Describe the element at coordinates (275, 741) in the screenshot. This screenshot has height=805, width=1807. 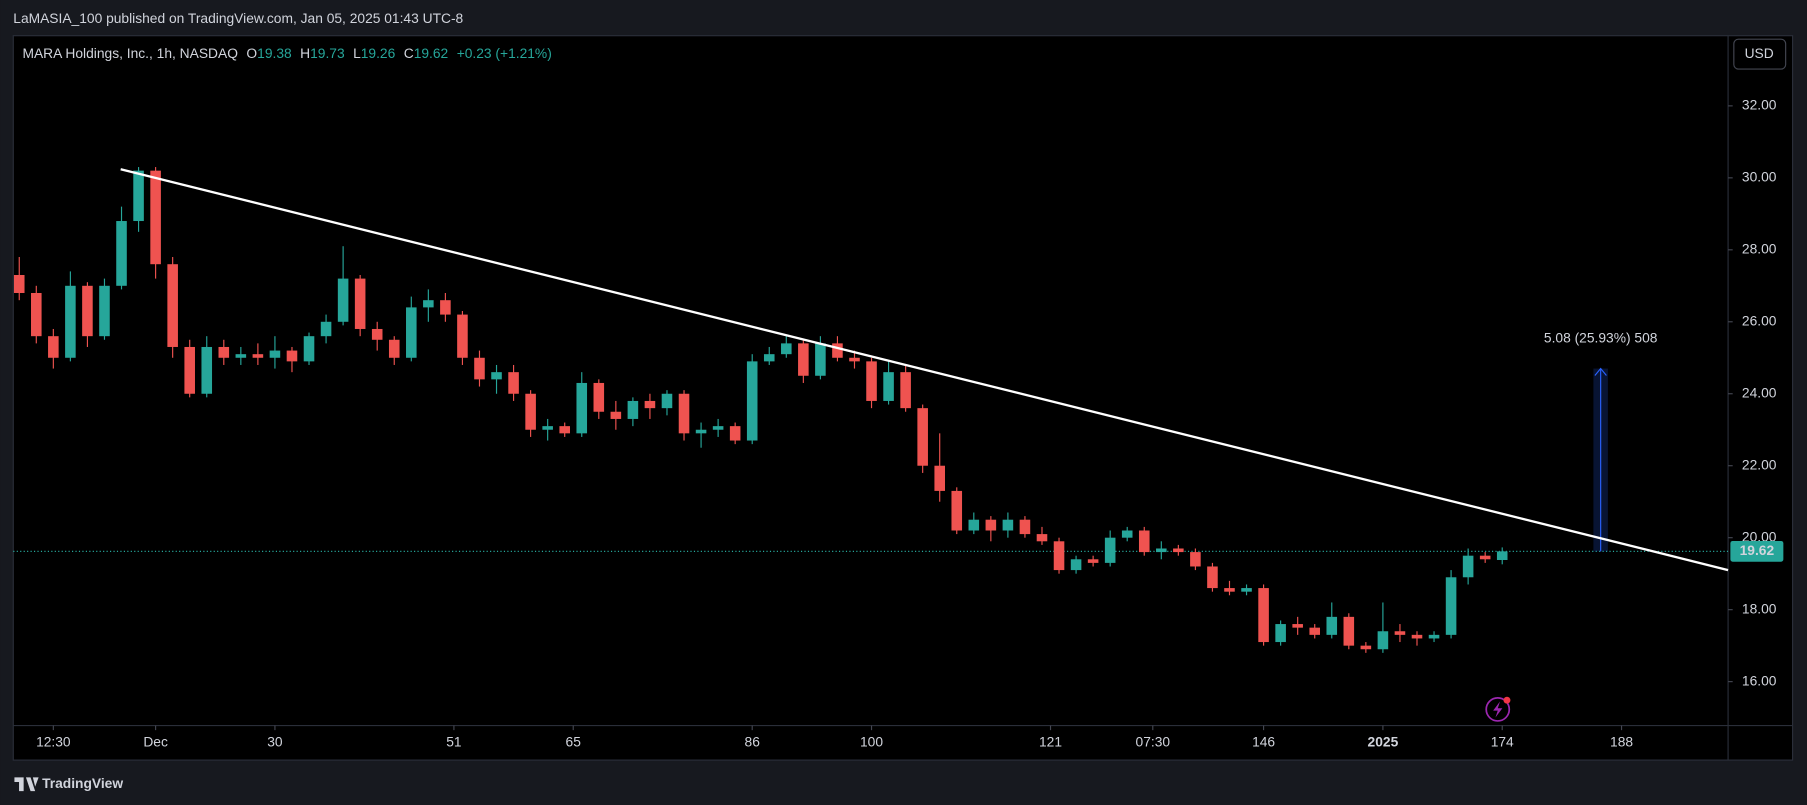
I see `x-tick-label: 30` at that location.